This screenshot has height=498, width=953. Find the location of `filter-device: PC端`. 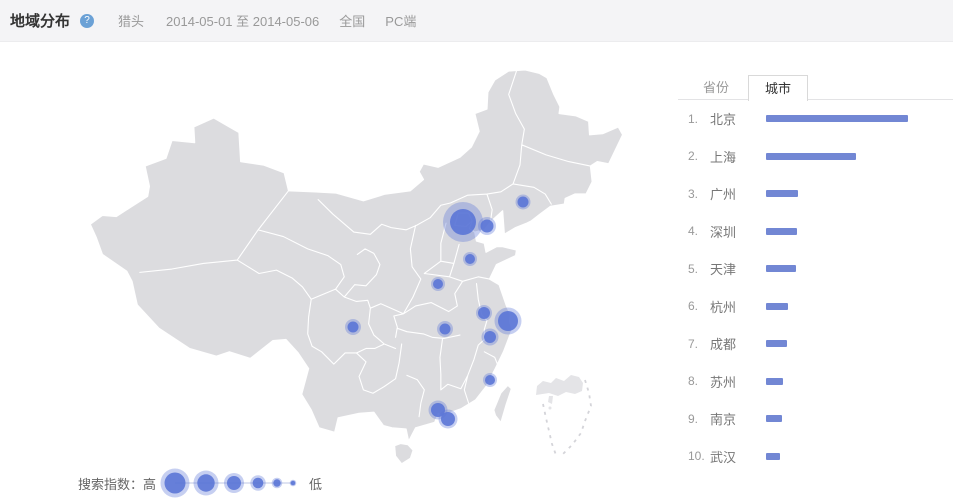

filter-device: PC端 is located at coordinates (401, 21).